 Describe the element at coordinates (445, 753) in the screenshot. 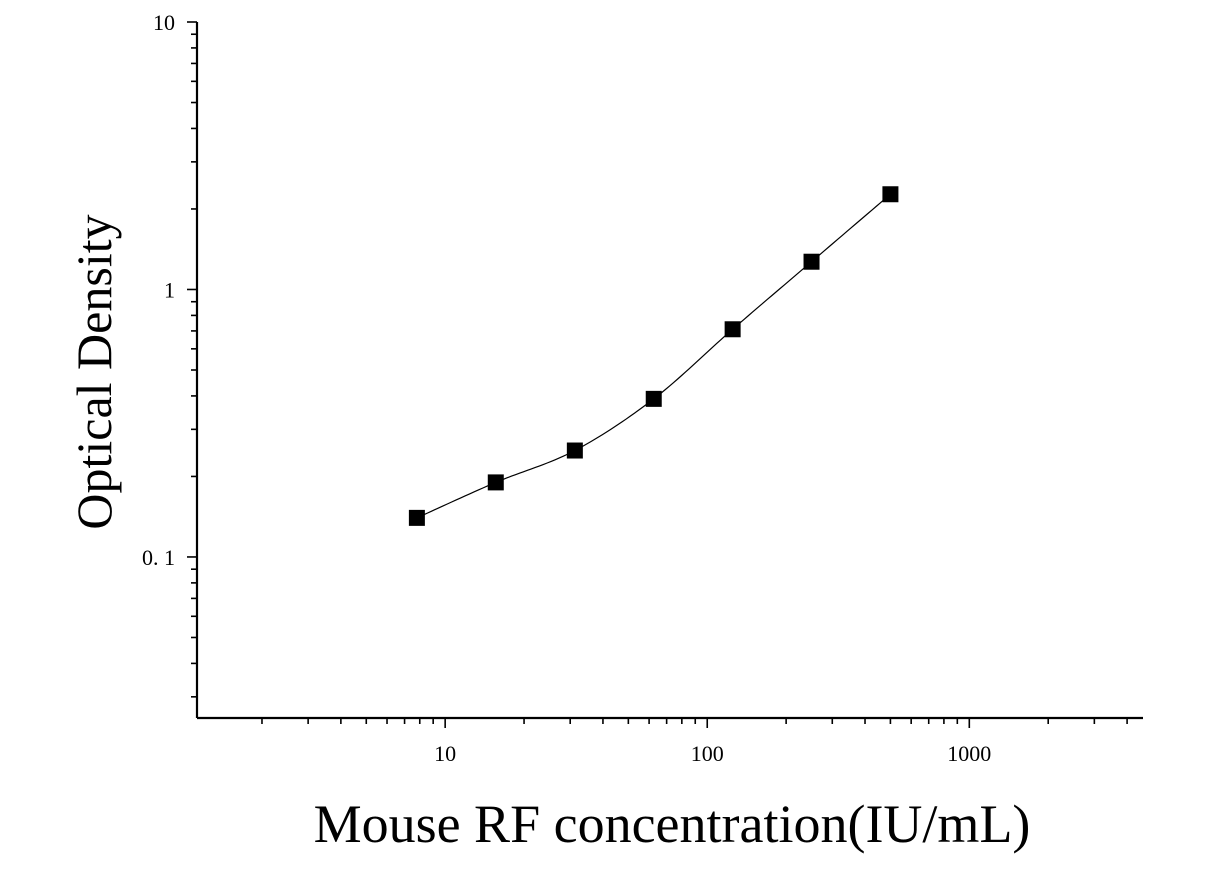

I see `x-tick-label: 10` at that location.